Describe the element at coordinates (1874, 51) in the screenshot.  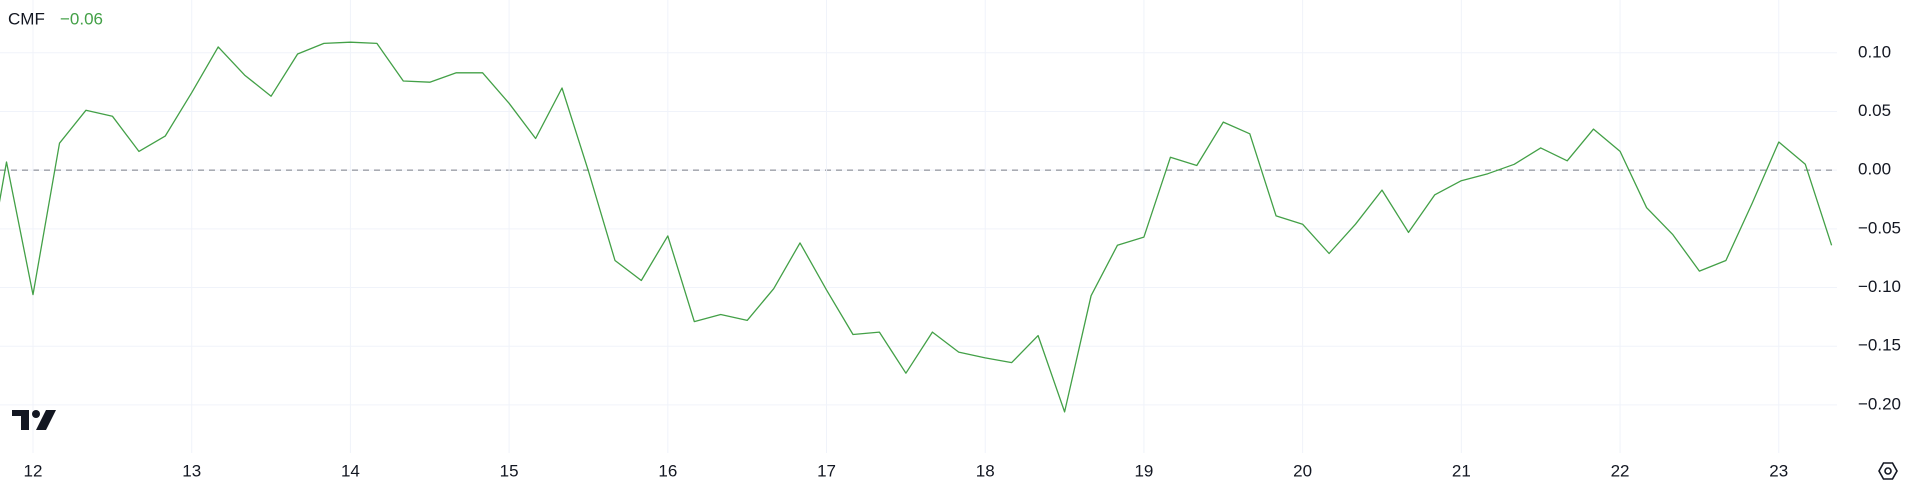
I see `y-tick-label: 0.10` at that location.